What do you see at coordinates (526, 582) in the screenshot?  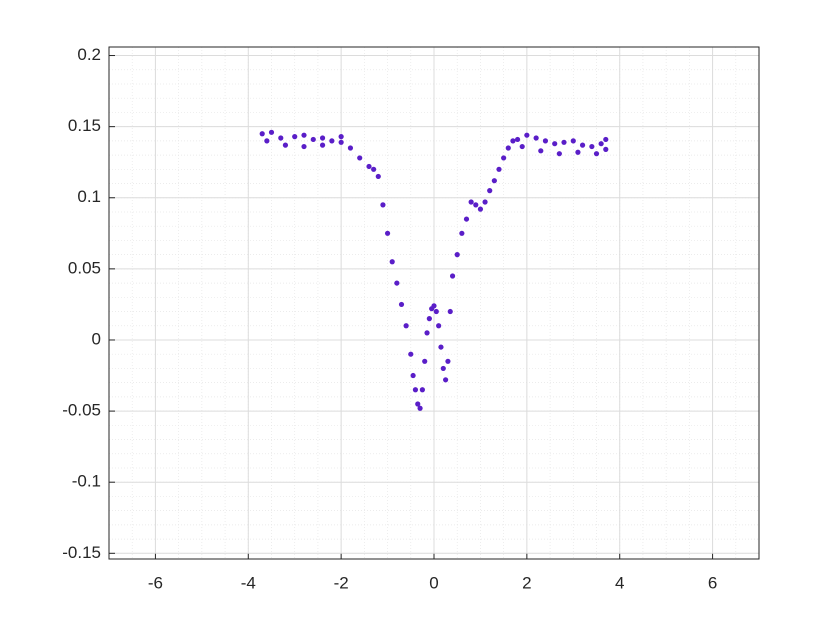 I see `x-tick-label: 2` at bounding box center [526, 582].